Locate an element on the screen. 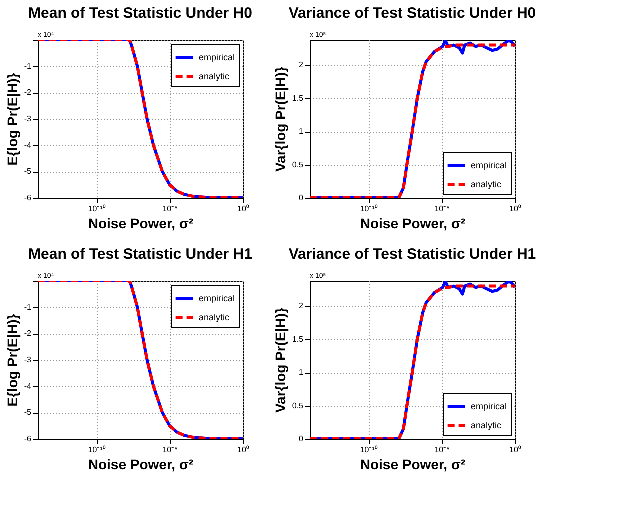 This screenshot has height=519, width=636. chart-title: Variance of Test Statistic Under H0 is located at coordinates (412, 13).